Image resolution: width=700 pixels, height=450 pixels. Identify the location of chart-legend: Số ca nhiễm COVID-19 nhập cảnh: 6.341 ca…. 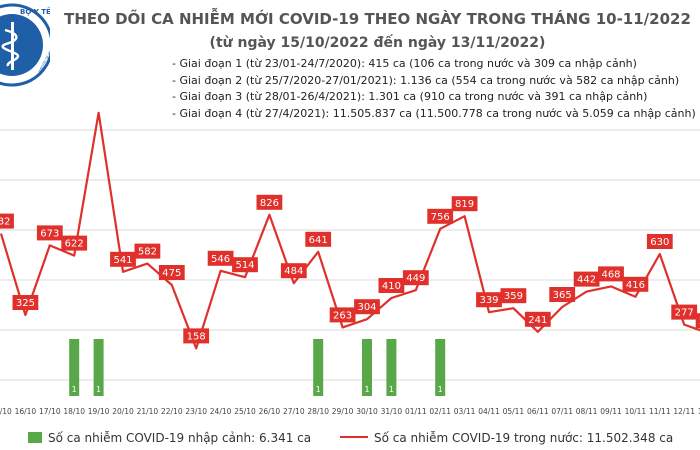
(350, 439).